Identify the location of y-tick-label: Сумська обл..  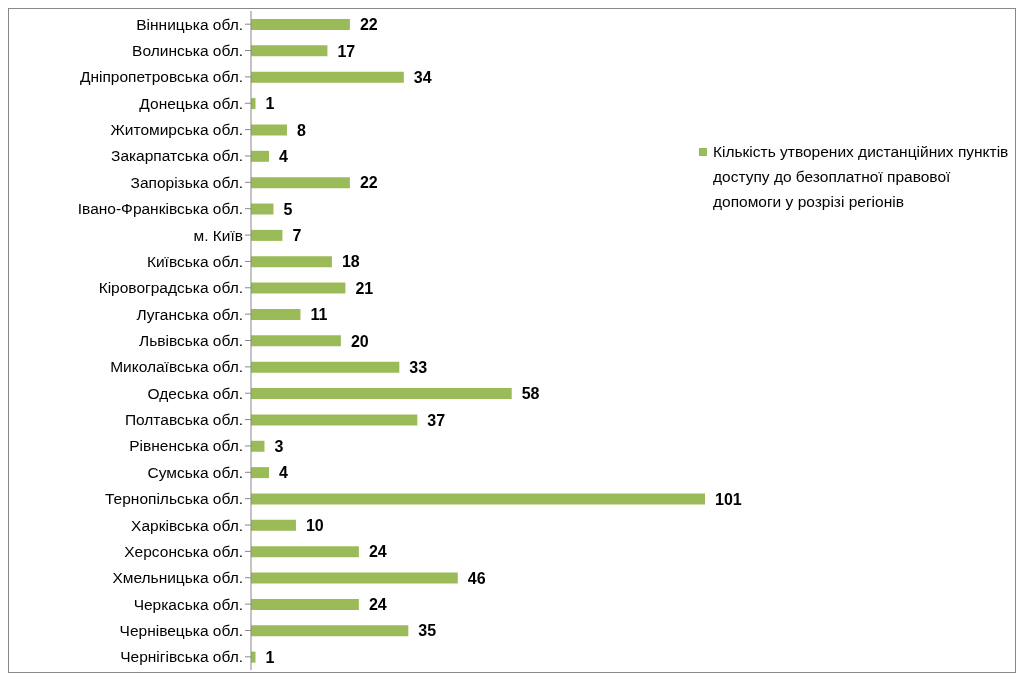
(195, 472).